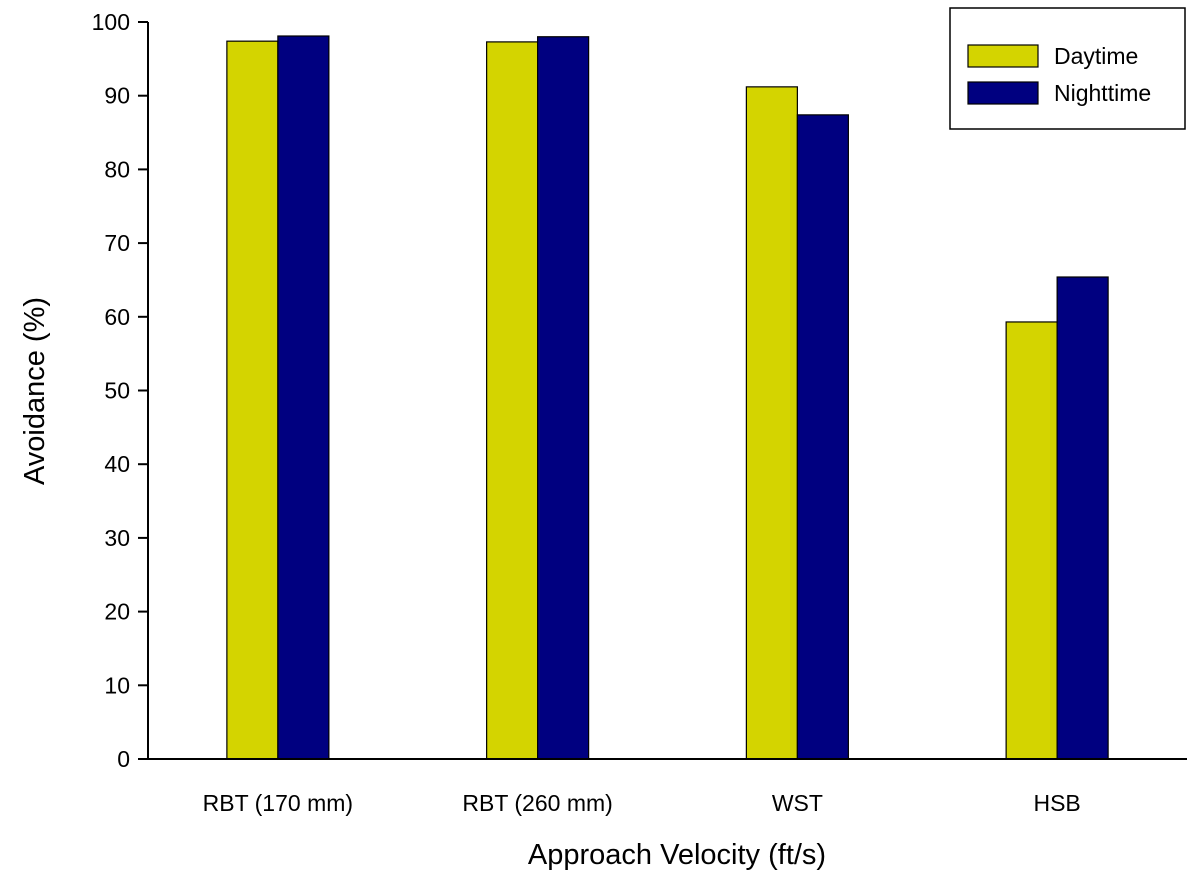  Describe the element at coordinates (111, 22) in the screenshot. I see `y-tick-label: 100` at that location.